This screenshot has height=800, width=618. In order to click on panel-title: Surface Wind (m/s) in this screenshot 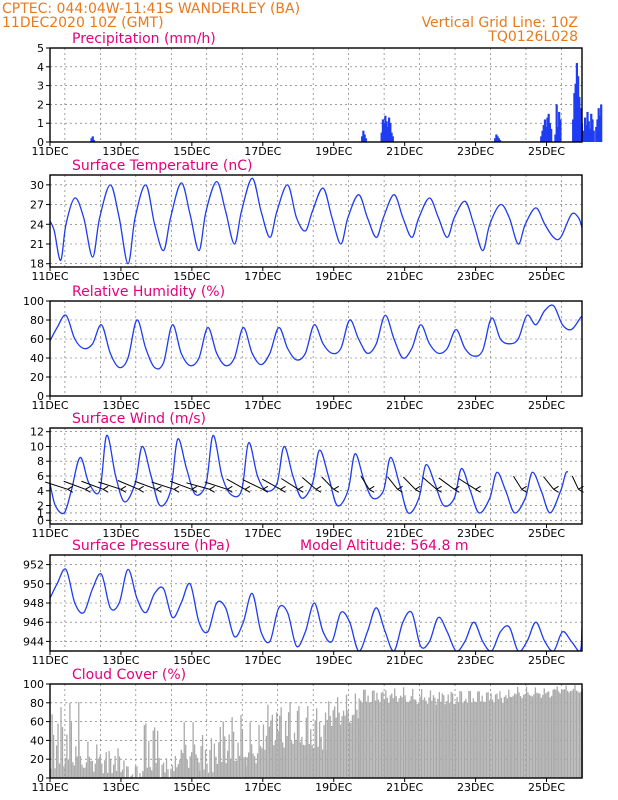, I will do `click(139, 419)`.